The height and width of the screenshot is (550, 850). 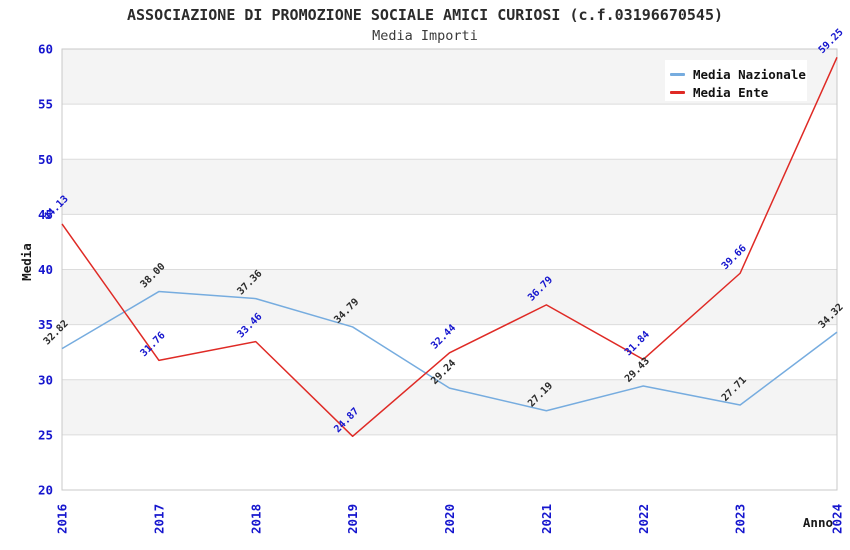 I want to click on x-axis-tick-label: 2022, so click(x=643, y=519).